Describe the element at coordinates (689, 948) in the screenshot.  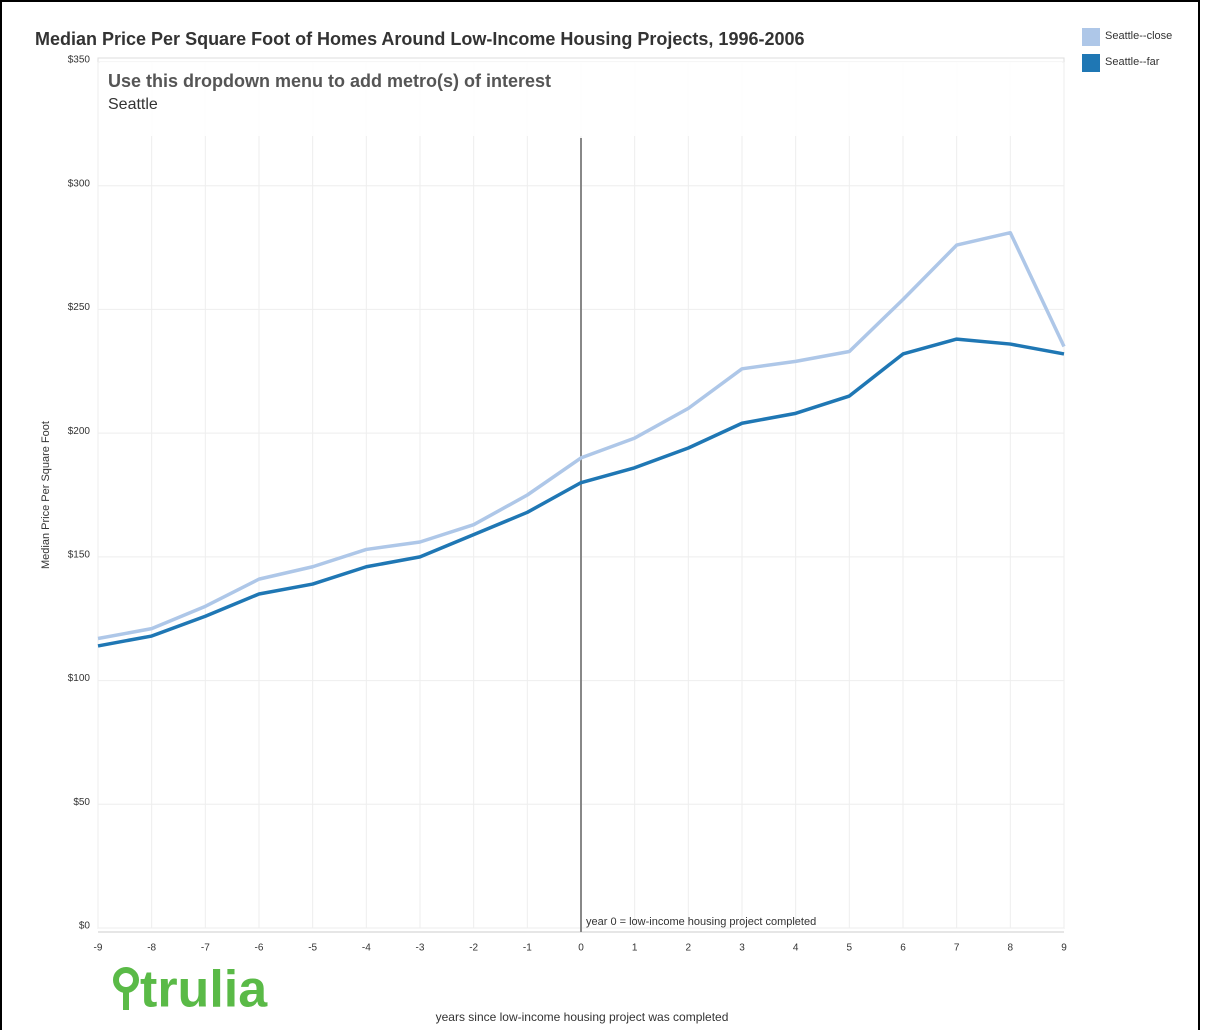
I see `x-tick-label: 2` at that location.